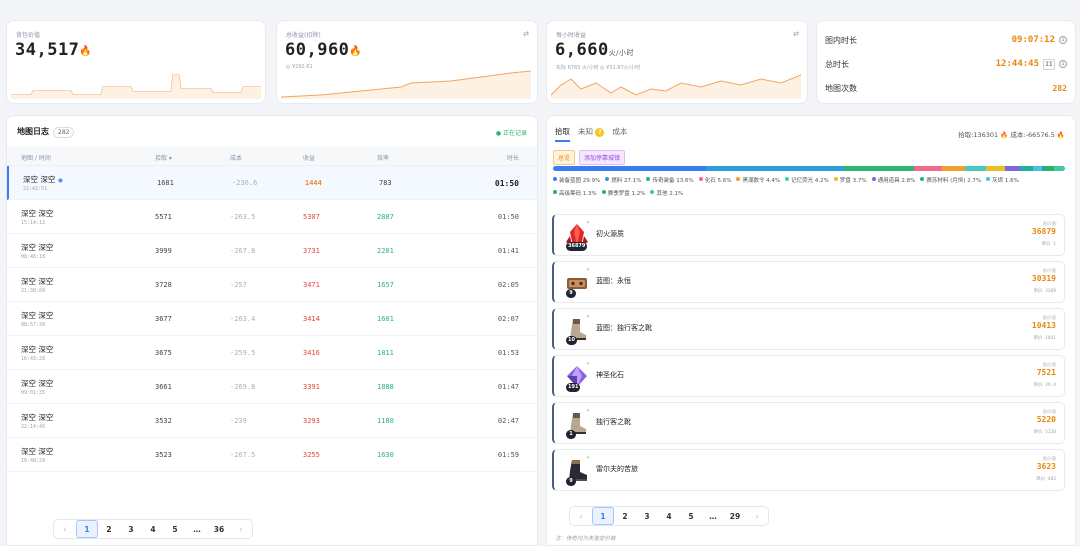  Describe the element at coordinates (576, 181) in the screenshot. I see `legend-item: 装备蓝图 29.9%` at that location.